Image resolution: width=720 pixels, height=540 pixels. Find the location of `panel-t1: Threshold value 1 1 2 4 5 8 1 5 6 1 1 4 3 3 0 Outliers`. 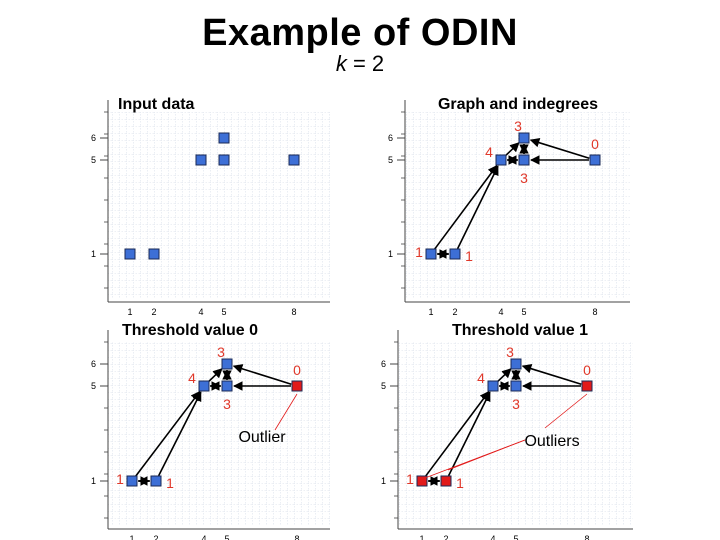

panel-t1: Threshold value 1 1 2 4 5 8 1 5 6 1 1 4 3 3 0 Outliers is located at coordinates (507, 431).